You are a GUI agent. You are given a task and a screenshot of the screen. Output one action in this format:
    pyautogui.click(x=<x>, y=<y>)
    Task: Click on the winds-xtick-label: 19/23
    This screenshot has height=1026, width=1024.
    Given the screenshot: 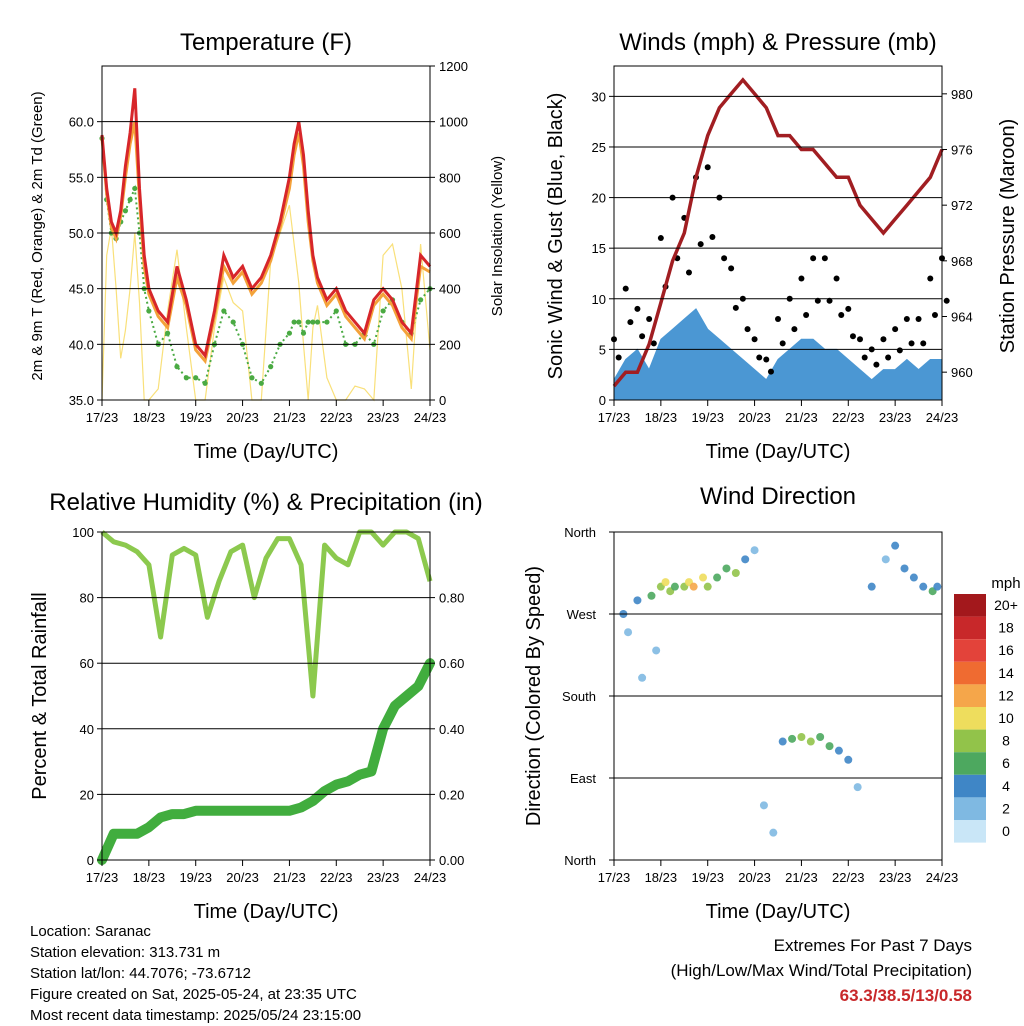 What is the action you would take?
    pyautogui.click(x=707, y=417)
    